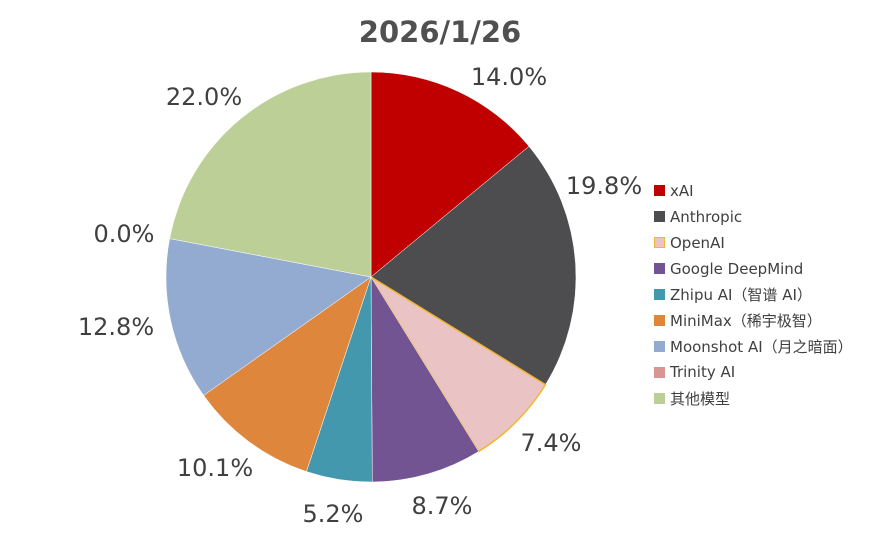 The height and width of the screenshot is (542, 880). Describe the element at coordinates (116, 327) in the screenshot. I see `data-label-7: 12.8%` at that location.